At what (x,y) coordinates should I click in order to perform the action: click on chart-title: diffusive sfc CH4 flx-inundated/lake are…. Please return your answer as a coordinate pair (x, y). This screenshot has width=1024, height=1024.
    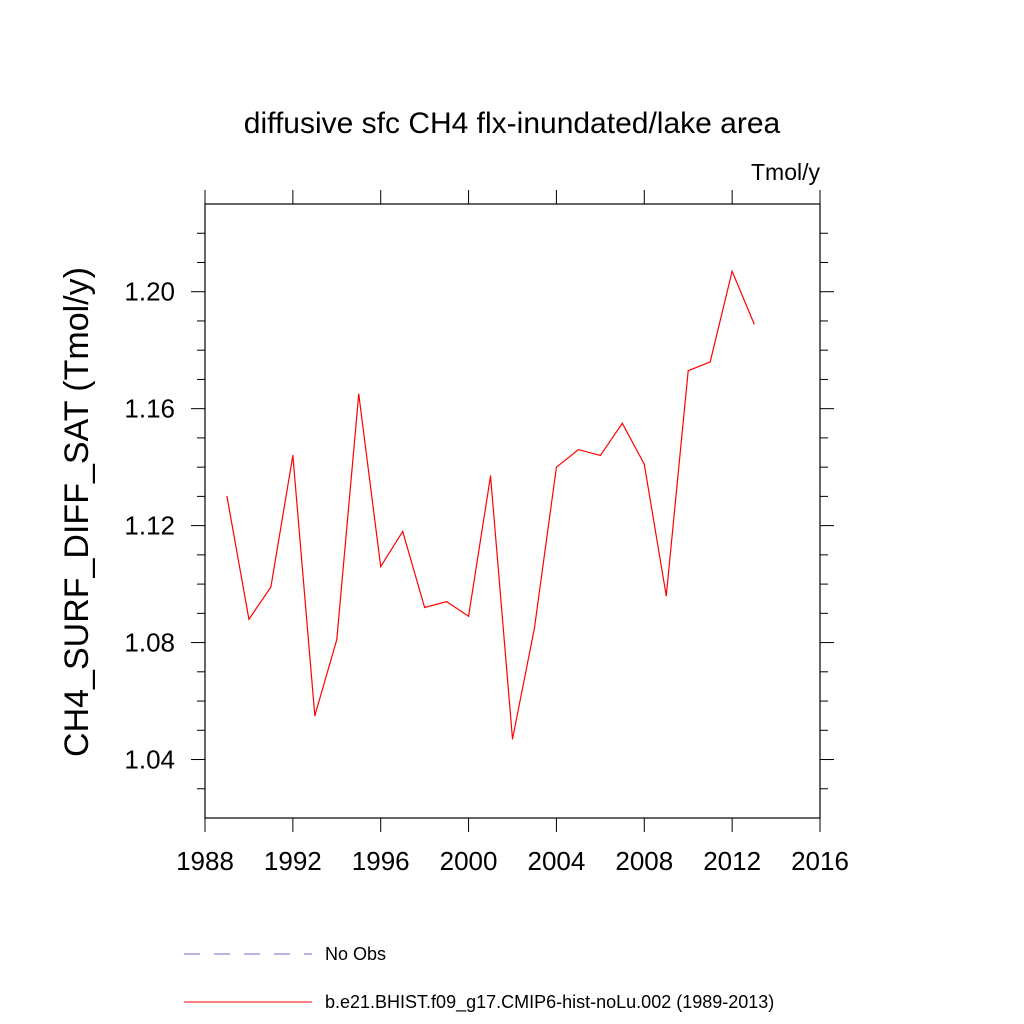
    Looking at the image, I should click on (512, 123).